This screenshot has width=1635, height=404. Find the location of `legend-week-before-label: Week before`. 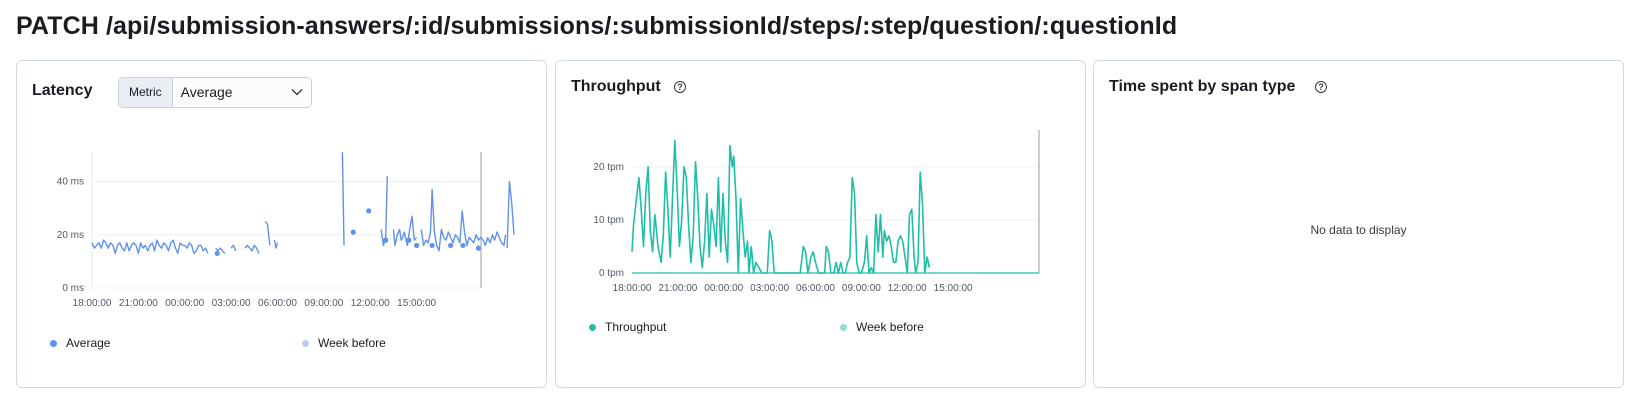

legend-week-before-label: Week before is located at coordinates (352, 343).